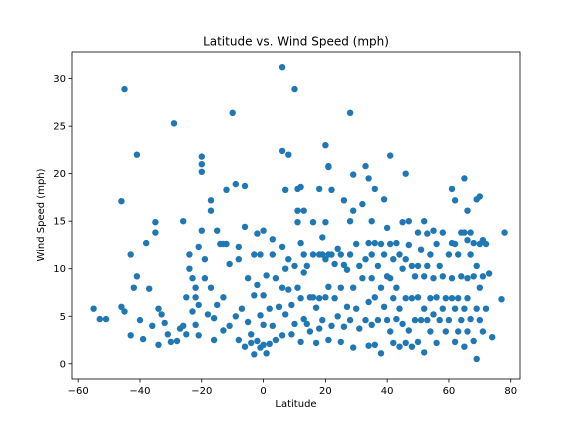  I want to click on x-tick-label: 80, so click(510, 391).